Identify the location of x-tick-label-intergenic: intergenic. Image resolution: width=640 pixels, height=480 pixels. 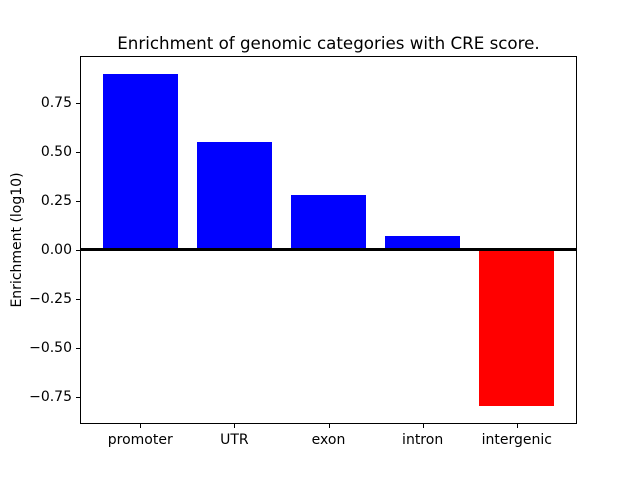
(516, 440).